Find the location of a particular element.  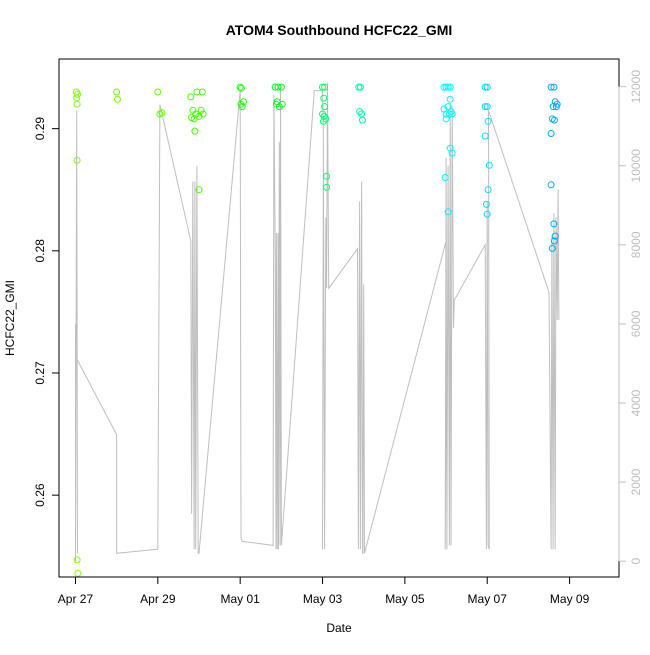

x-tick-label: Apr 27 is located at coordinates (76, 599).